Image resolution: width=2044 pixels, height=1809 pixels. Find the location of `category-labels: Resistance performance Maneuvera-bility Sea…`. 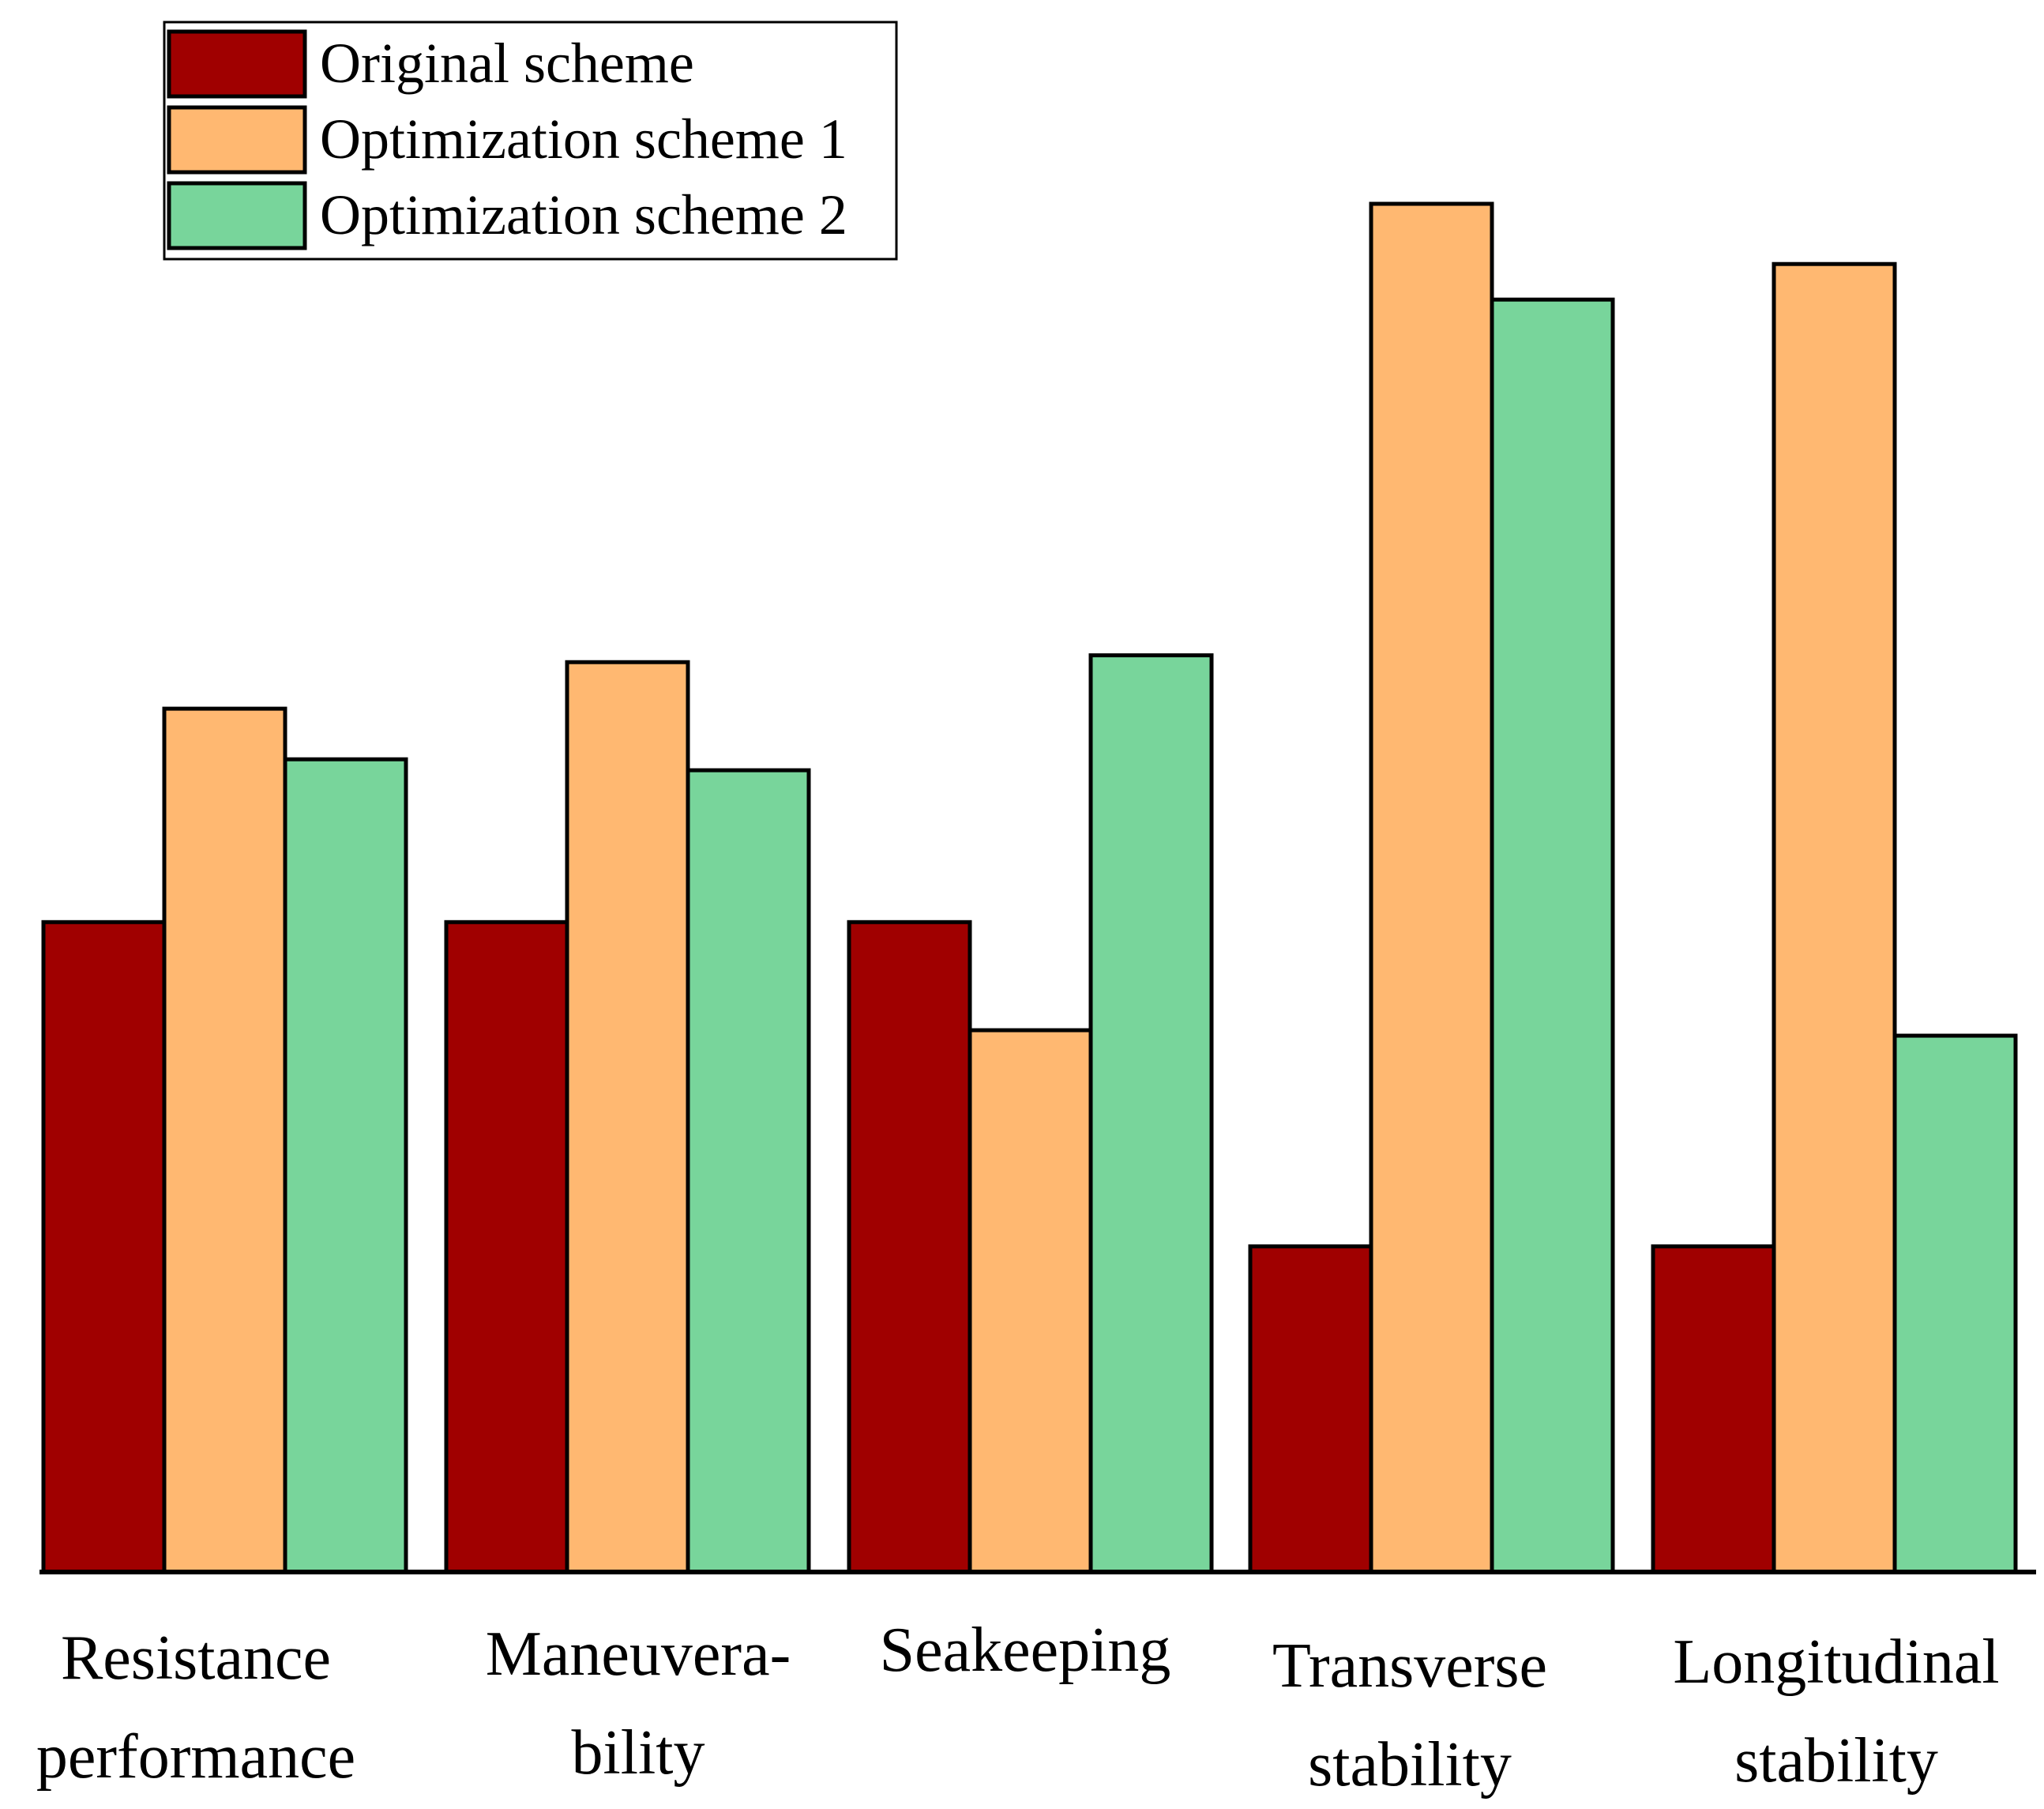

category-labels: Resistance performance Maneuvera-bility Sea… is located at coordinates (1018, 1707).